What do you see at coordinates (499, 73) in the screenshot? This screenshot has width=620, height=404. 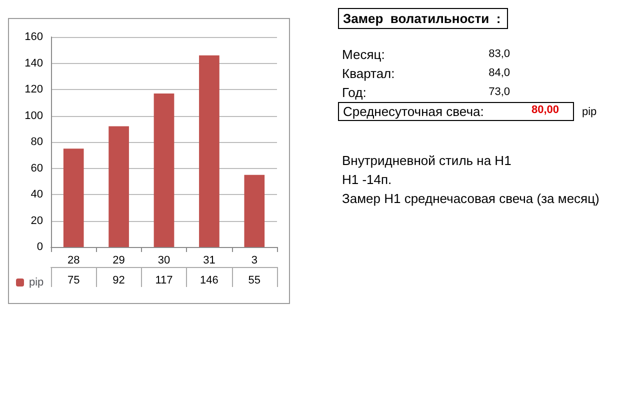 I see `text: 84,0` at bounding box center [499, 73].